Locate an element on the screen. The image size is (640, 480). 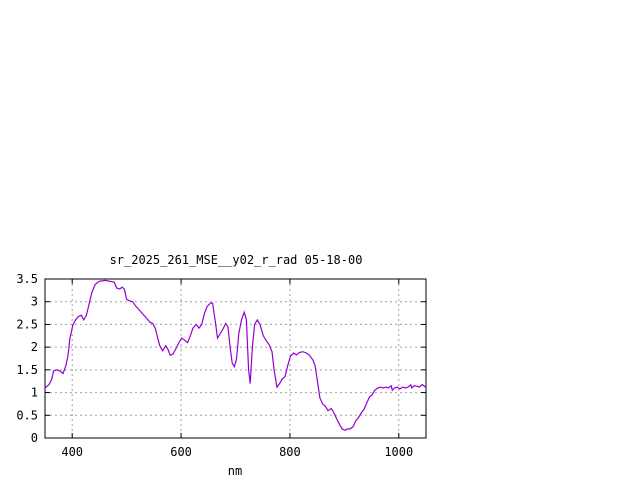
y-tick-label: 0.5 is located at coordinates (27, 415).